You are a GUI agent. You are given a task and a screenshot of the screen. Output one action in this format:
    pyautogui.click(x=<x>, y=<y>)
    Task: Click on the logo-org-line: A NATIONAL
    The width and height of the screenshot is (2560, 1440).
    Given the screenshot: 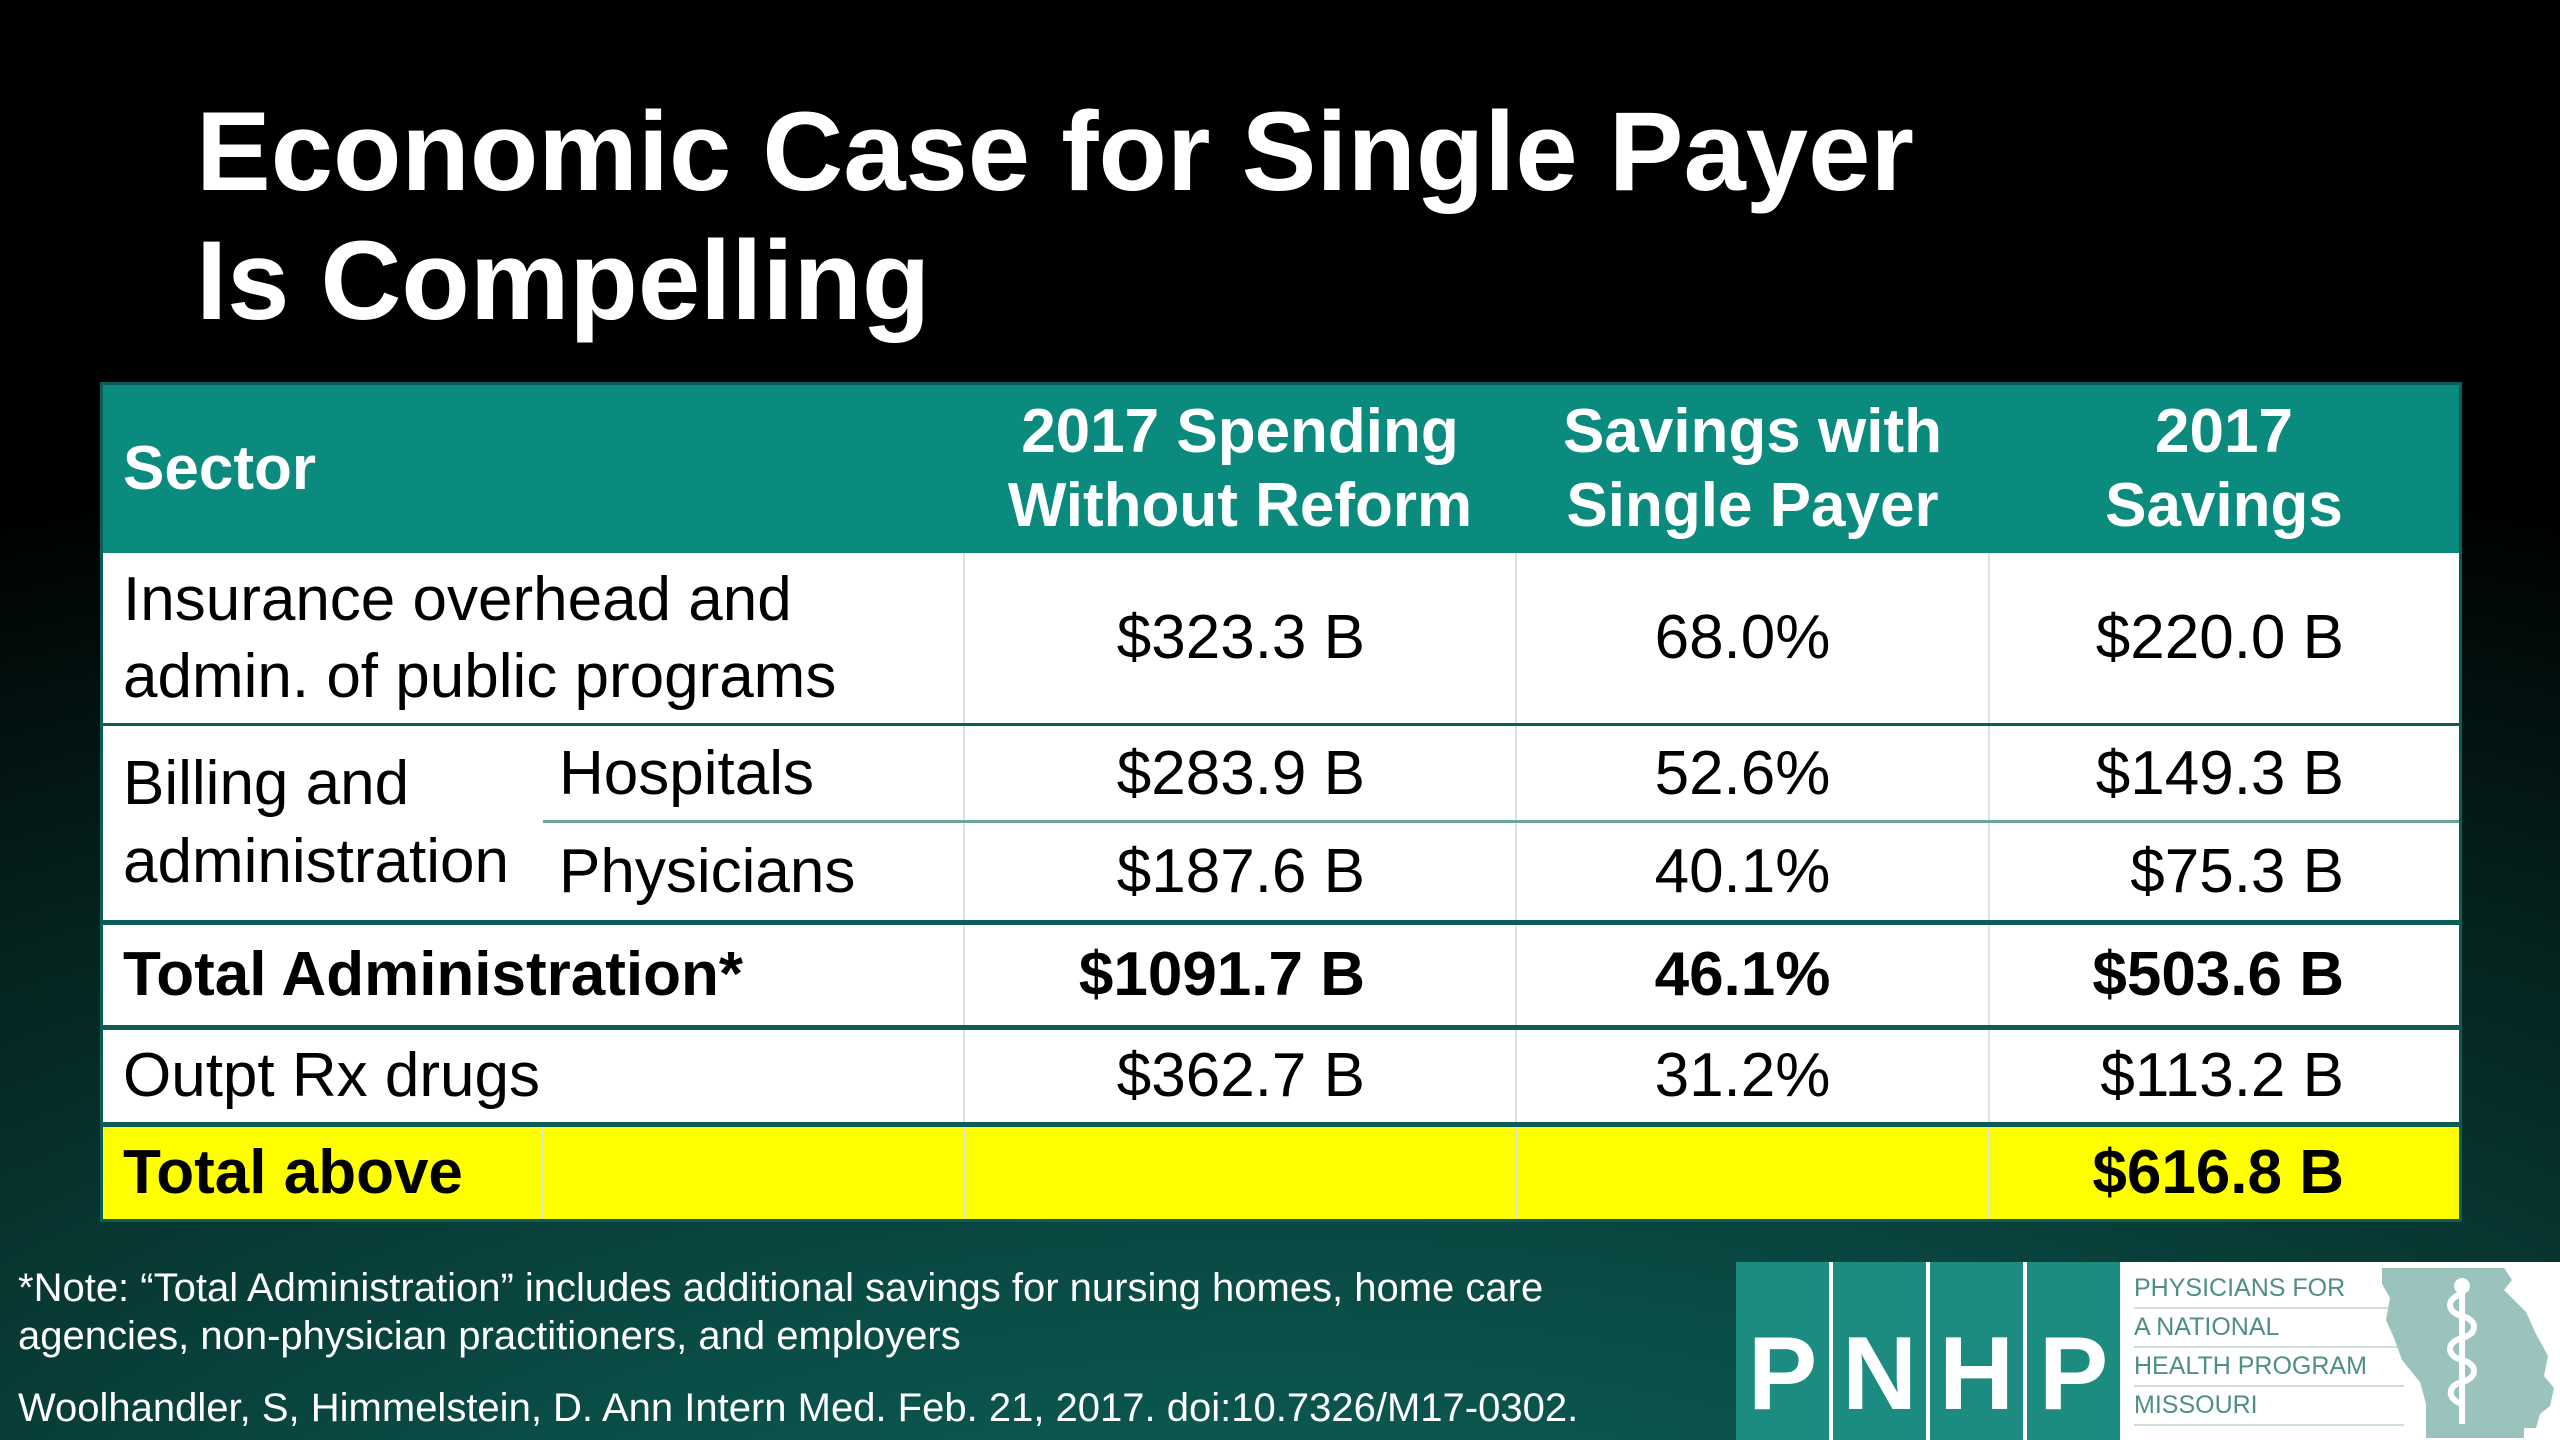 What is the action you would take?
    pyautogui.click(x=2269, y=1328)
    